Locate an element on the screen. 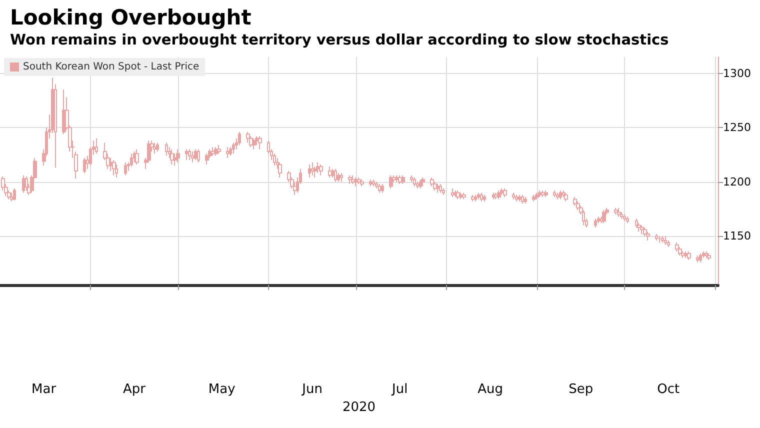  chart-subtitle: Won remains in overbought territory versus dollar according to slow stochastics is located at coordinates (339, 40).